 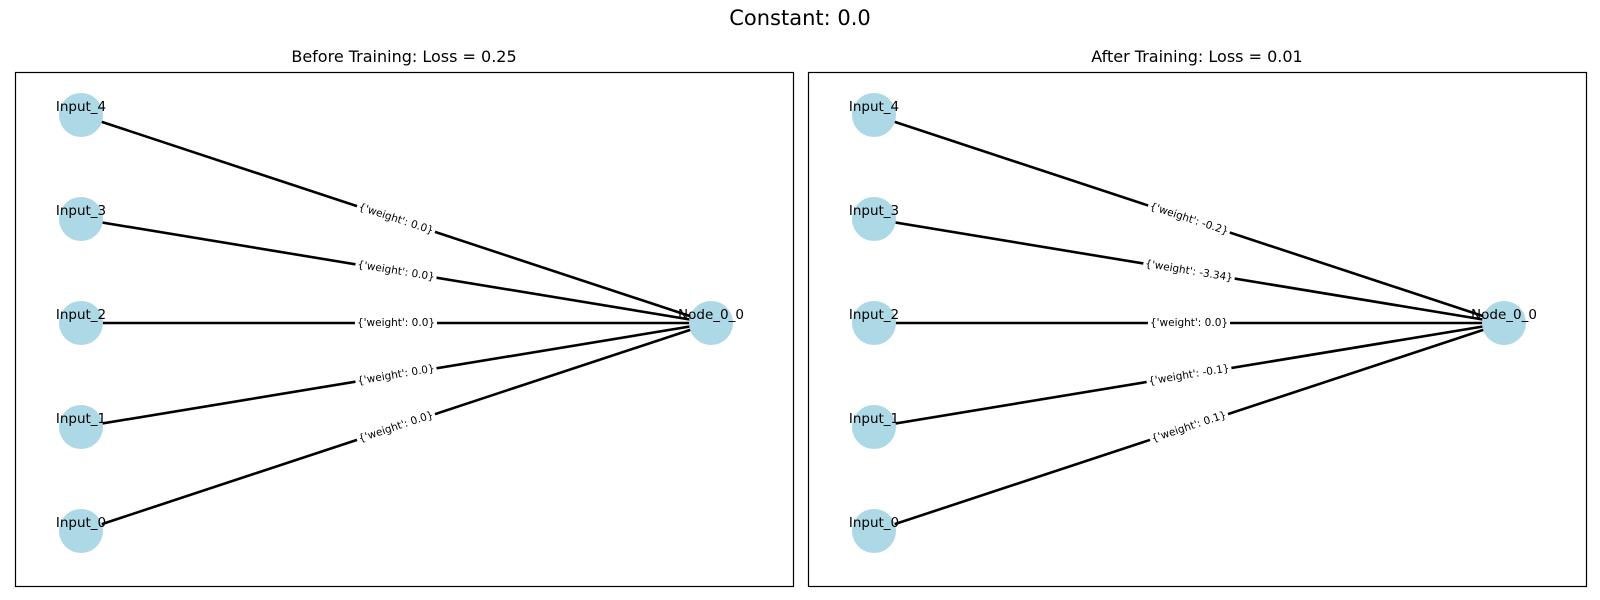 I want to click on edge-label-input-3: {'weight': 0.0}, so click(x=396, y=271).